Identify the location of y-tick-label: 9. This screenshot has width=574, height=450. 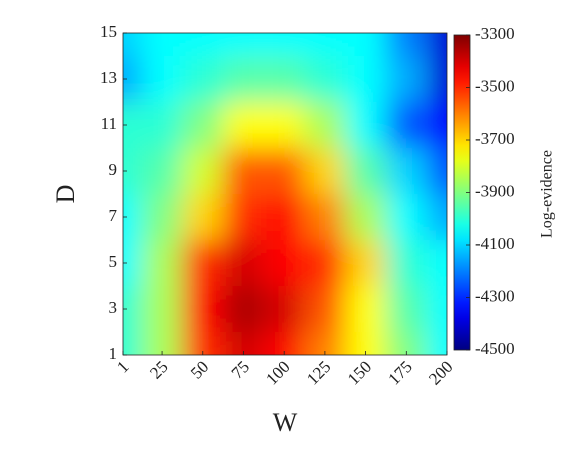
(113, 169).